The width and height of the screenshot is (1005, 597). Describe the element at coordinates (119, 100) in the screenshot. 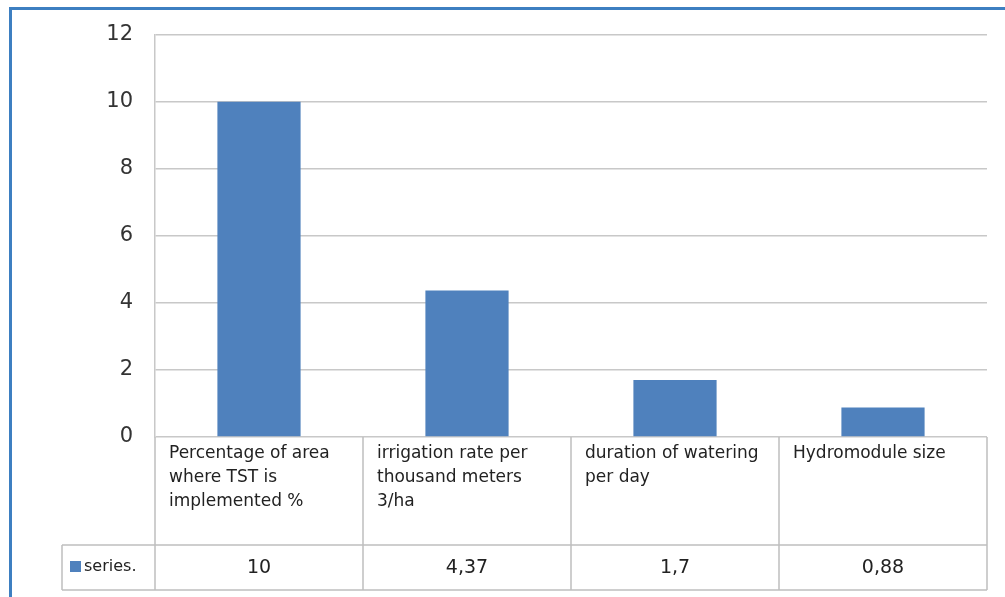

I see `y-tick-label: 10` at that location.